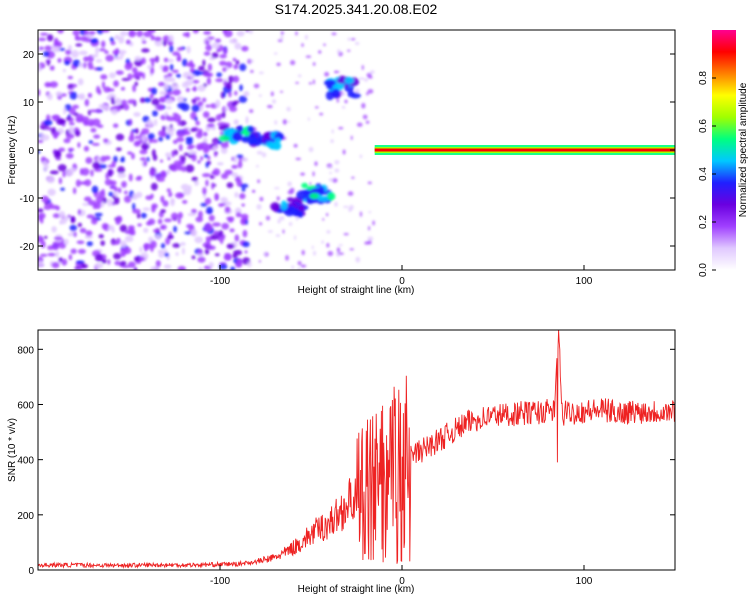 The image size is (750, 600). Describe the element at coordinates (401, 576) in the screenshot. I see `snr-x-axis: -100 0 100` at that location.